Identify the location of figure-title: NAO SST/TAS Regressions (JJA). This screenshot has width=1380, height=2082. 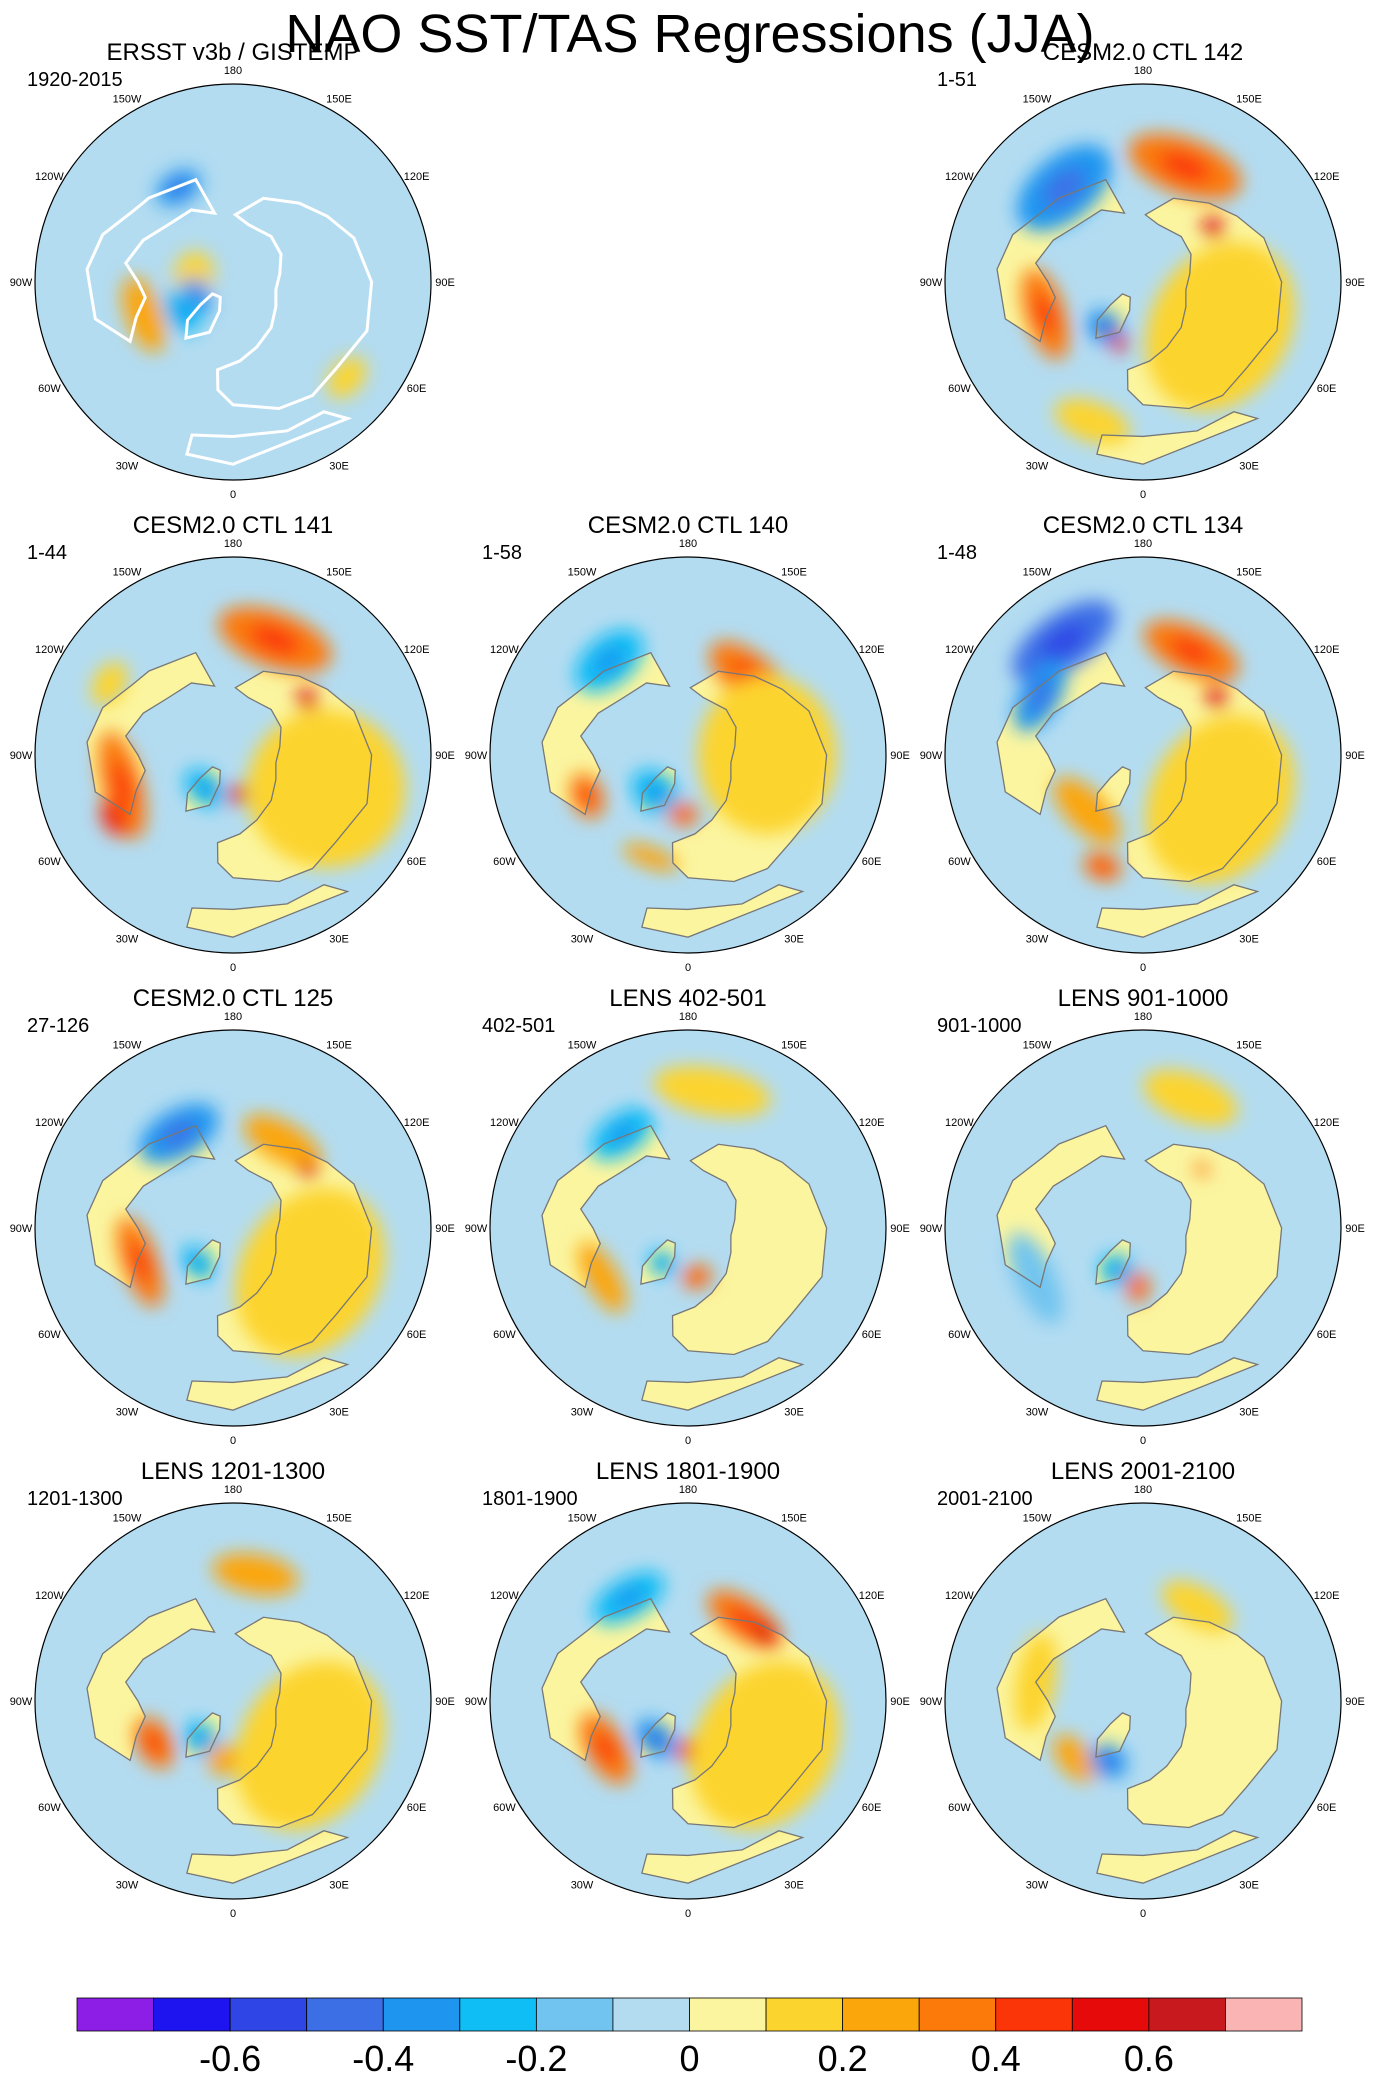
(690, 34).